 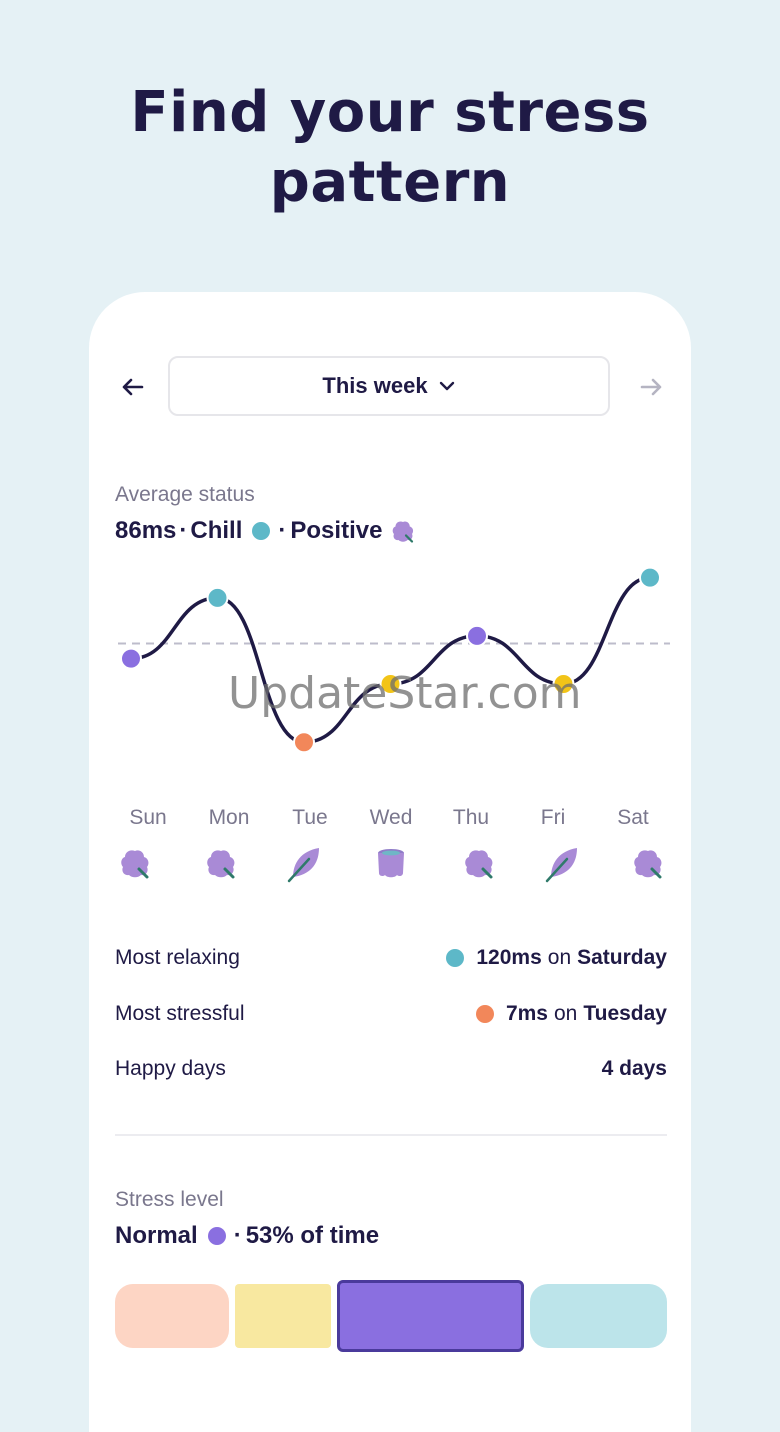 What do you see at coordinates (477, 635) in the screenshot?
I see `chart-point-thu` at bounding box center [477, 635].